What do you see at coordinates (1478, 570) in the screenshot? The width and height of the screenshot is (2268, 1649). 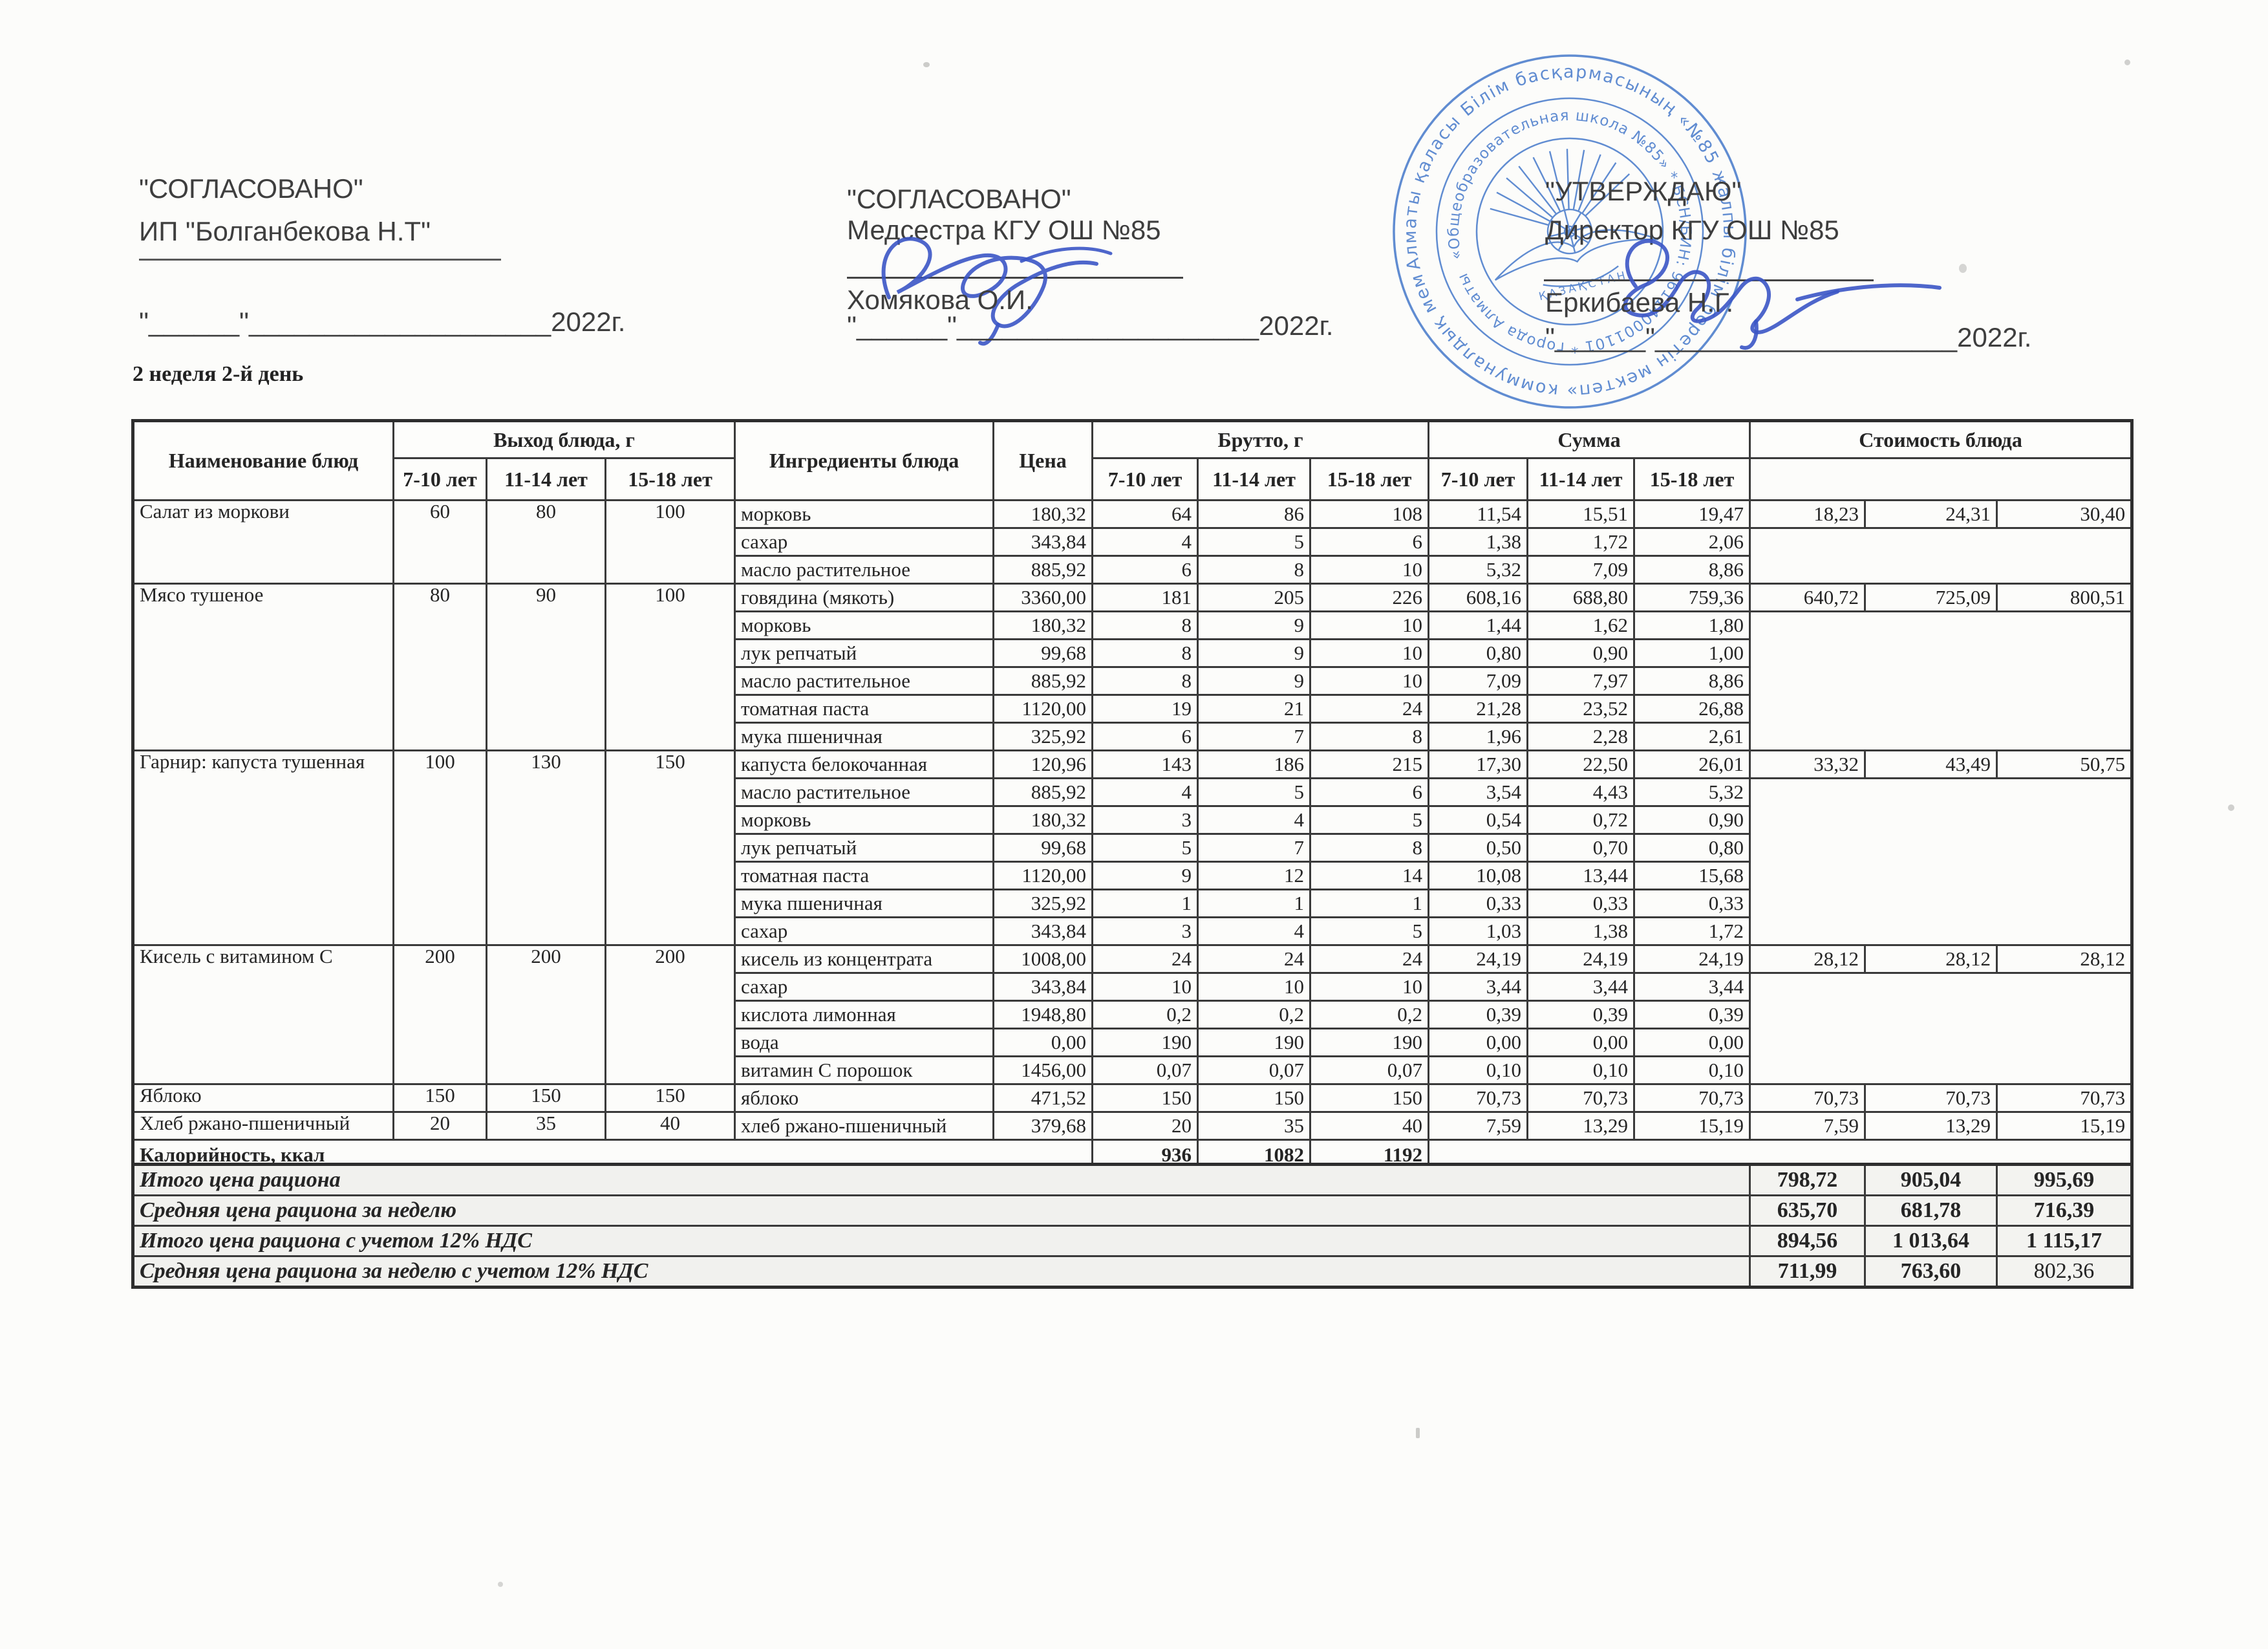 I see `summa-value: 5,32` at bounding box center [1478, 570].